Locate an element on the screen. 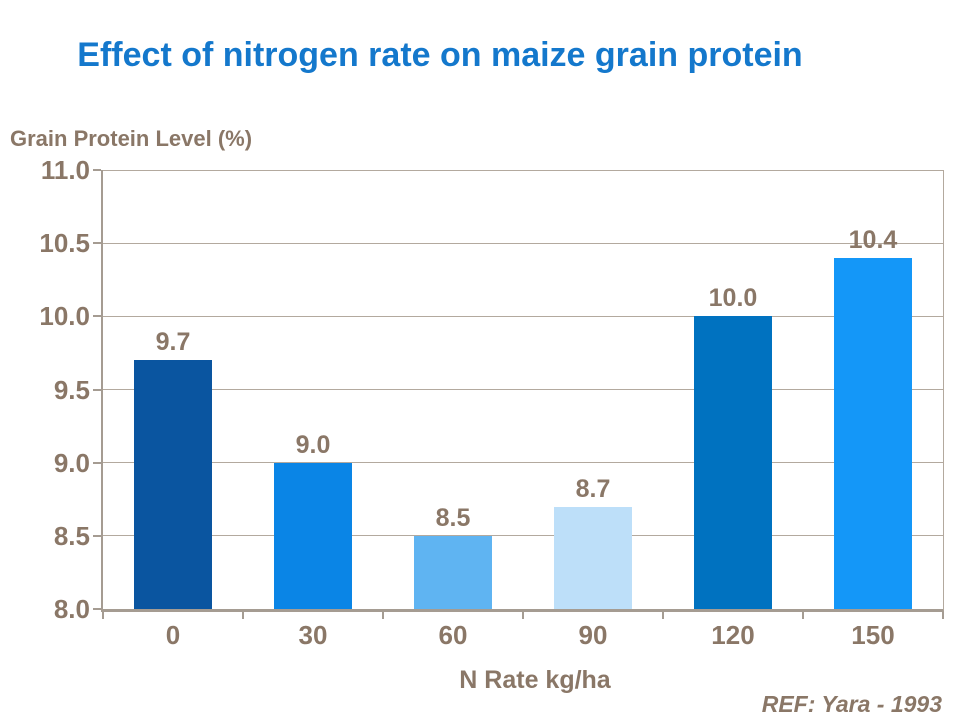 The image size is (960, 720). x-tick-label: 30 is located at coordinates (313, 635).